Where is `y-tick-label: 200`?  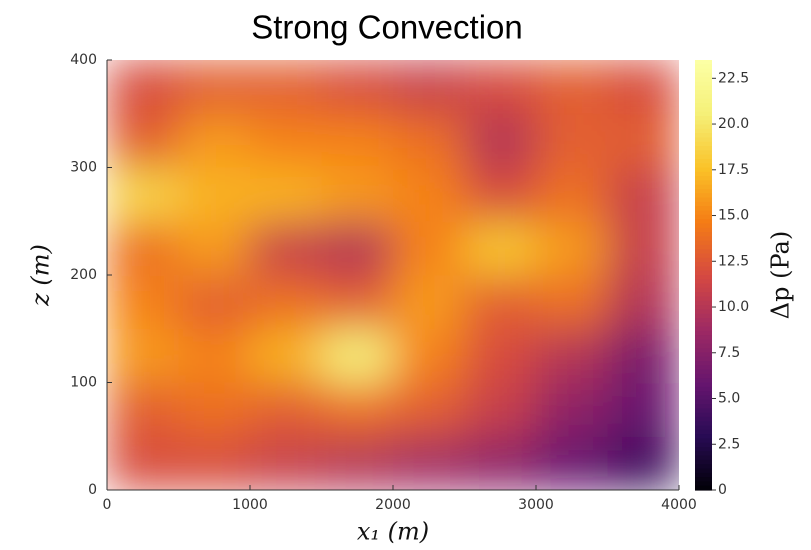 y-tick-label: 200 is located at coordinates (83, 275).